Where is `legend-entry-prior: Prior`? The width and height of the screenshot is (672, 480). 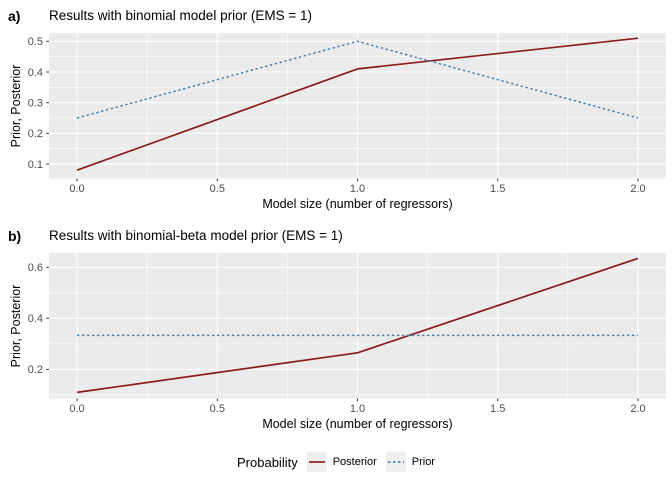 legend-entry-prior: Prior is located at coordinates (410, 462).